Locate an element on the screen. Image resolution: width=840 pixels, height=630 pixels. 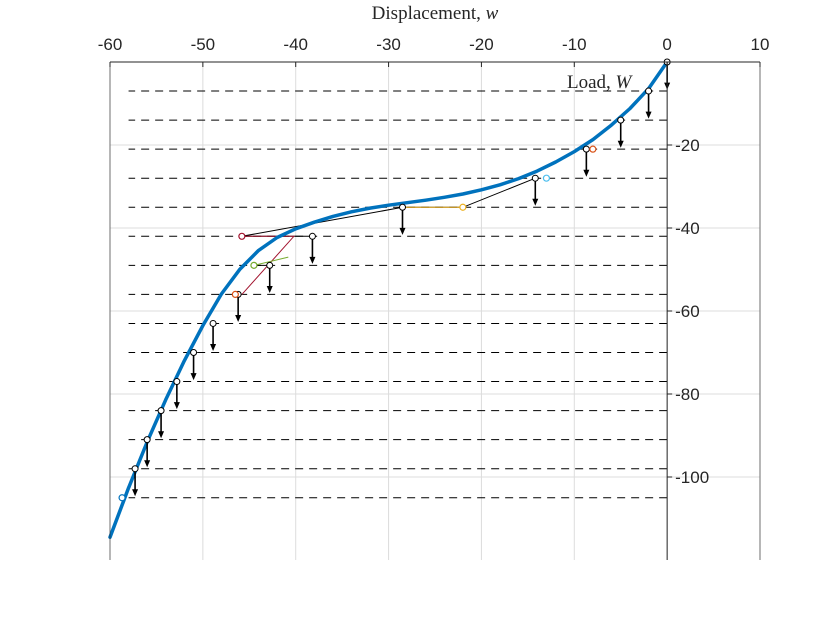
x-axis-title: Displacement, w is located at coordinates (435, 13).